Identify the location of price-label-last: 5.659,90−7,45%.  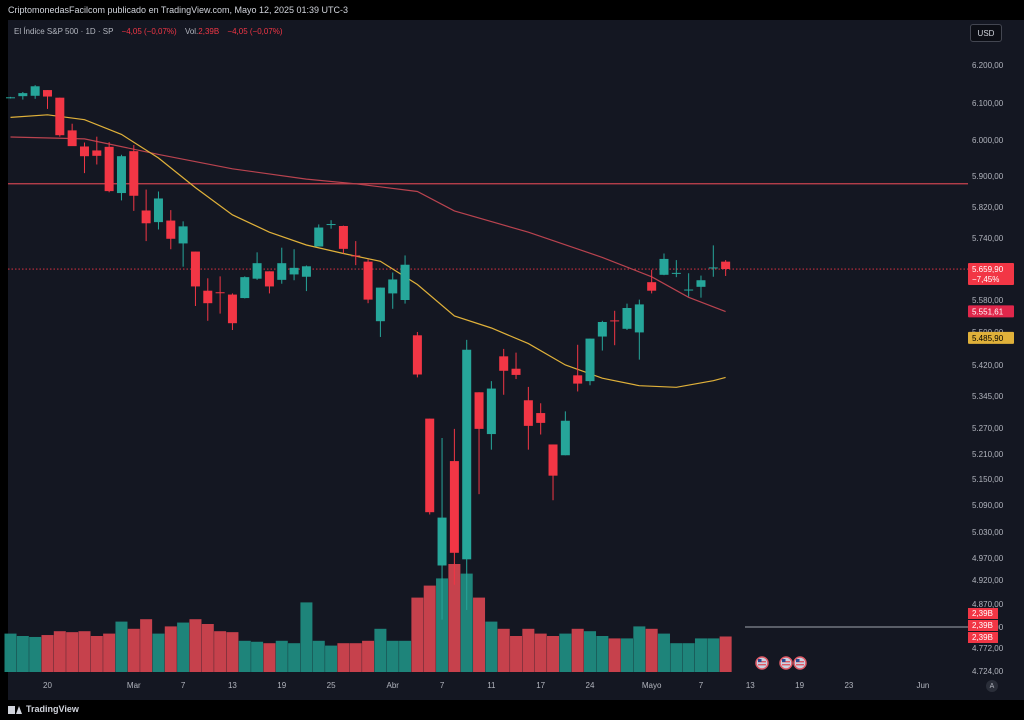
(991, 274).